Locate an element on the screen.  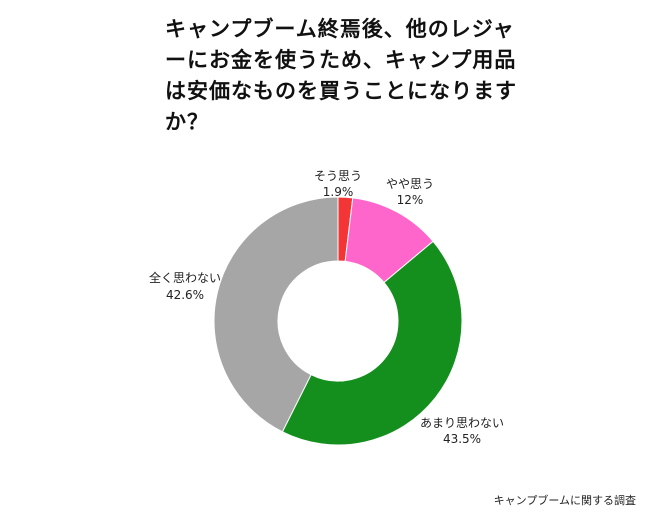
slice-label-name-2: あまり思わない is located at coordinates (462, 423).